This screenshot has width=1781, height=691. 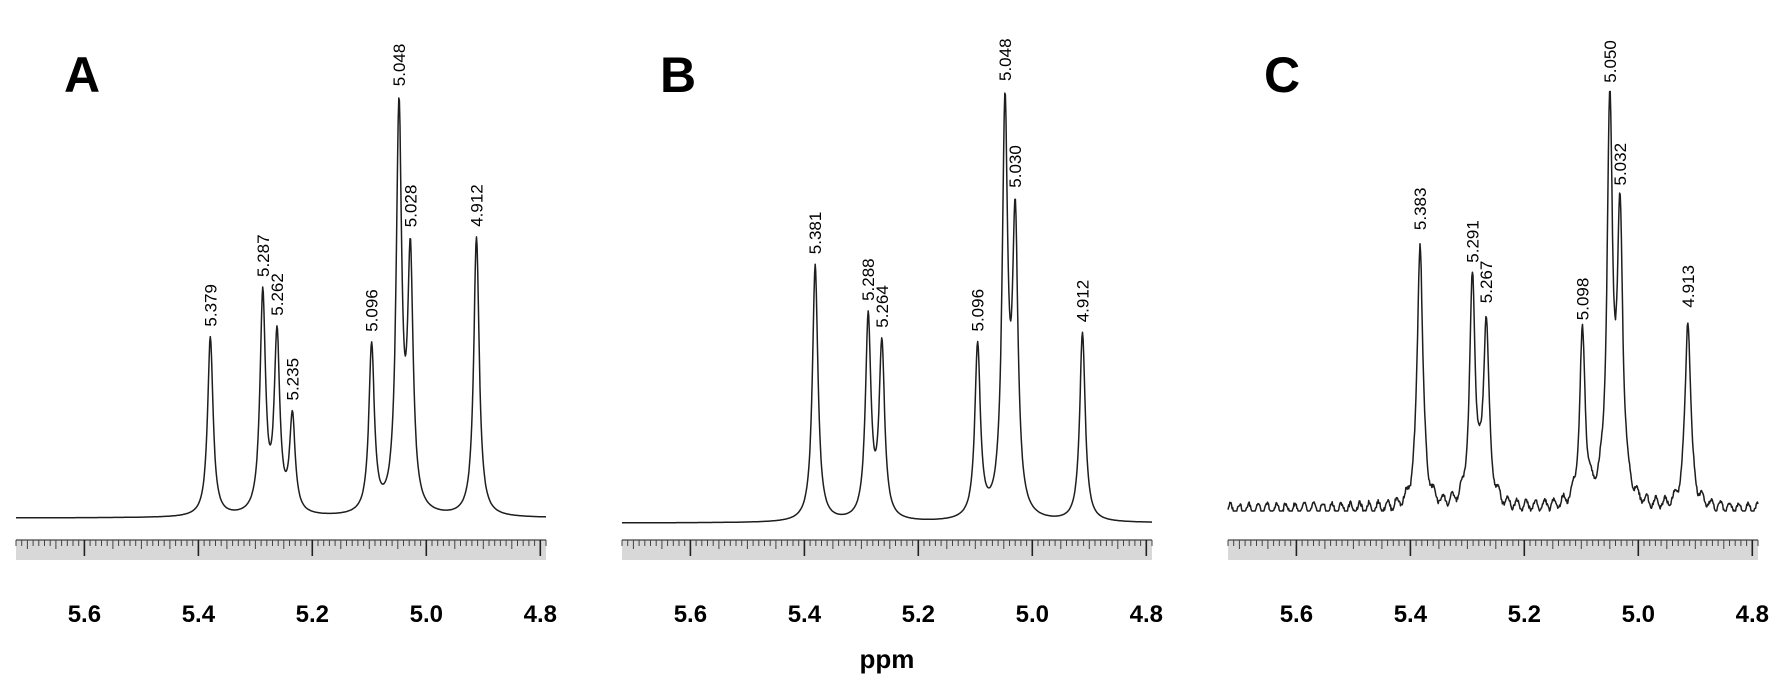 I want to click on panel-letter: A, so click(x=82, y=75).